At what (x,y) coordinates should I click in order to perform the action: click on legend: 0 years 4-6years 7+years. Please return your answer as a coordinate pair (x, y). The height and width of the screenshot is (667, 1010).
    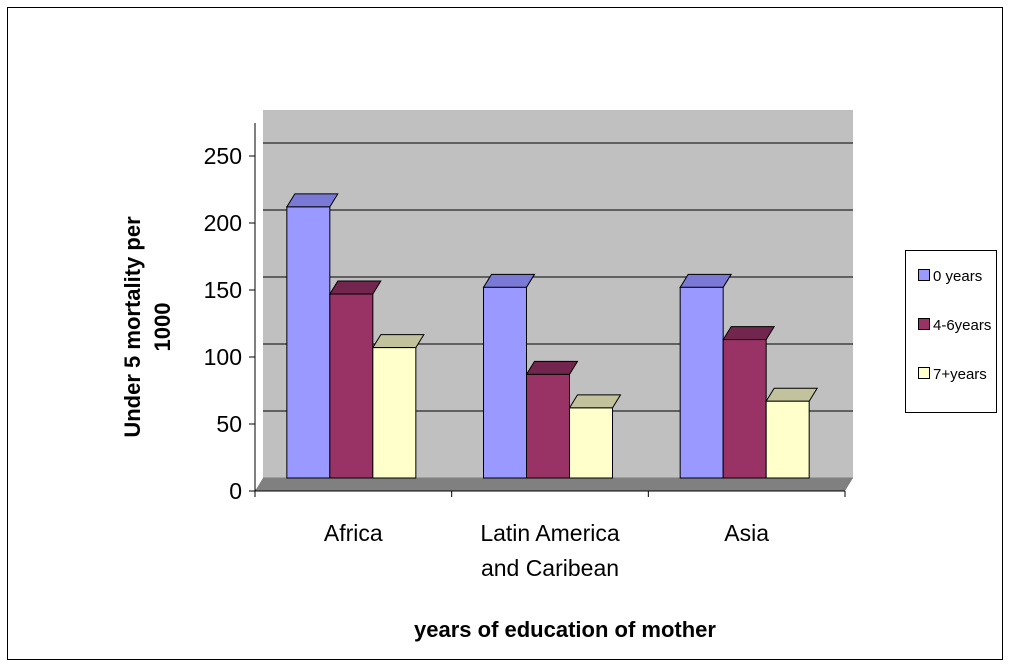
    Looking at the image, I should click on (951, 331).